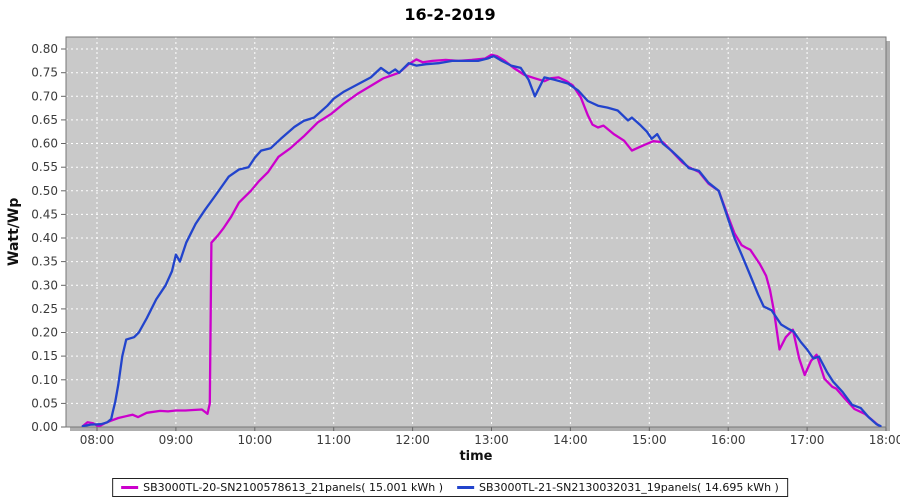 The image size is (900, 500). Describe the element at coordinates (44, 403) in the screenshot. I see `svg-text: 0.05` at that location.